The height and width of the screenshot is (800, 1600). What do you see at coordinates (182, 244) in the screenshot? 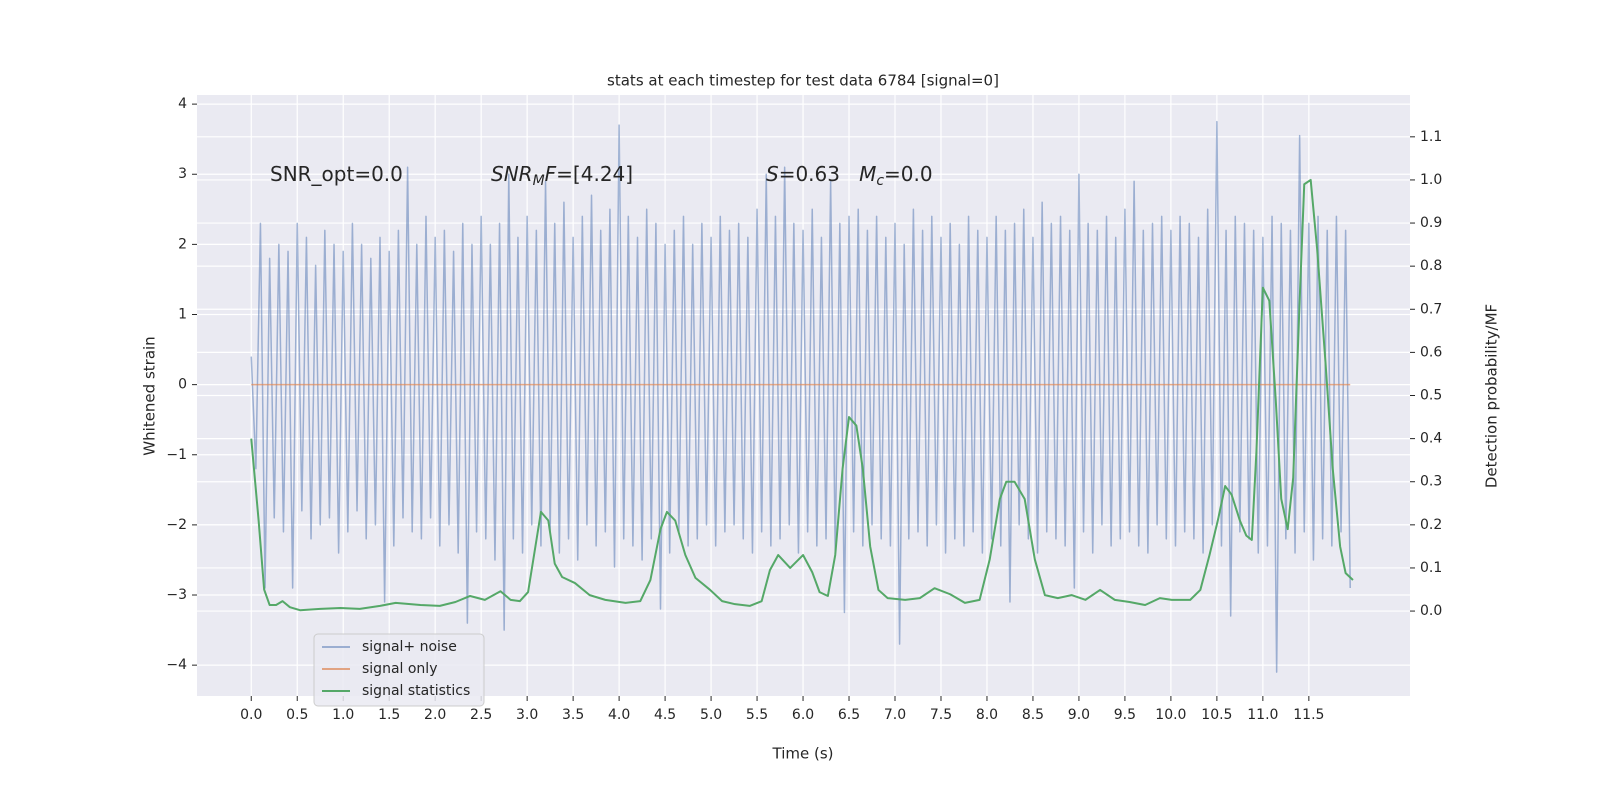
I see `y-tick-label: 2` at bounding box center [182, 244].